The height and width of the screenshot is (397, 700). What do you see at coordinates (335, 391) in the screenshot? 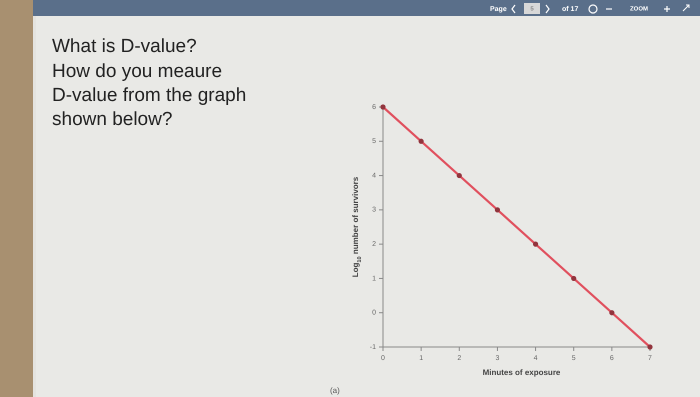
I see `text: (a)` at bounding box center [335, 391].